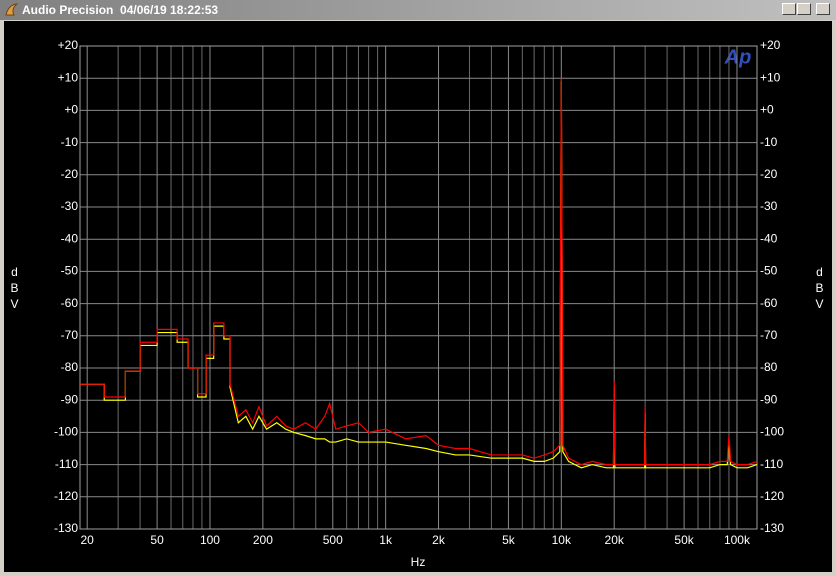  I want to click on y-tick-label: -120, so click(66, 496).